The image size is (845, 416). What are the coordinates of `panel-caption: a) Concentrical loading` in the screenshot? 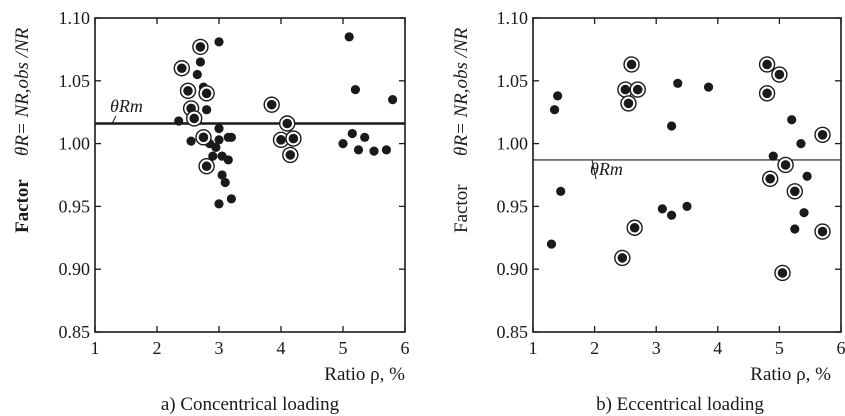 It's located at (250, 404).